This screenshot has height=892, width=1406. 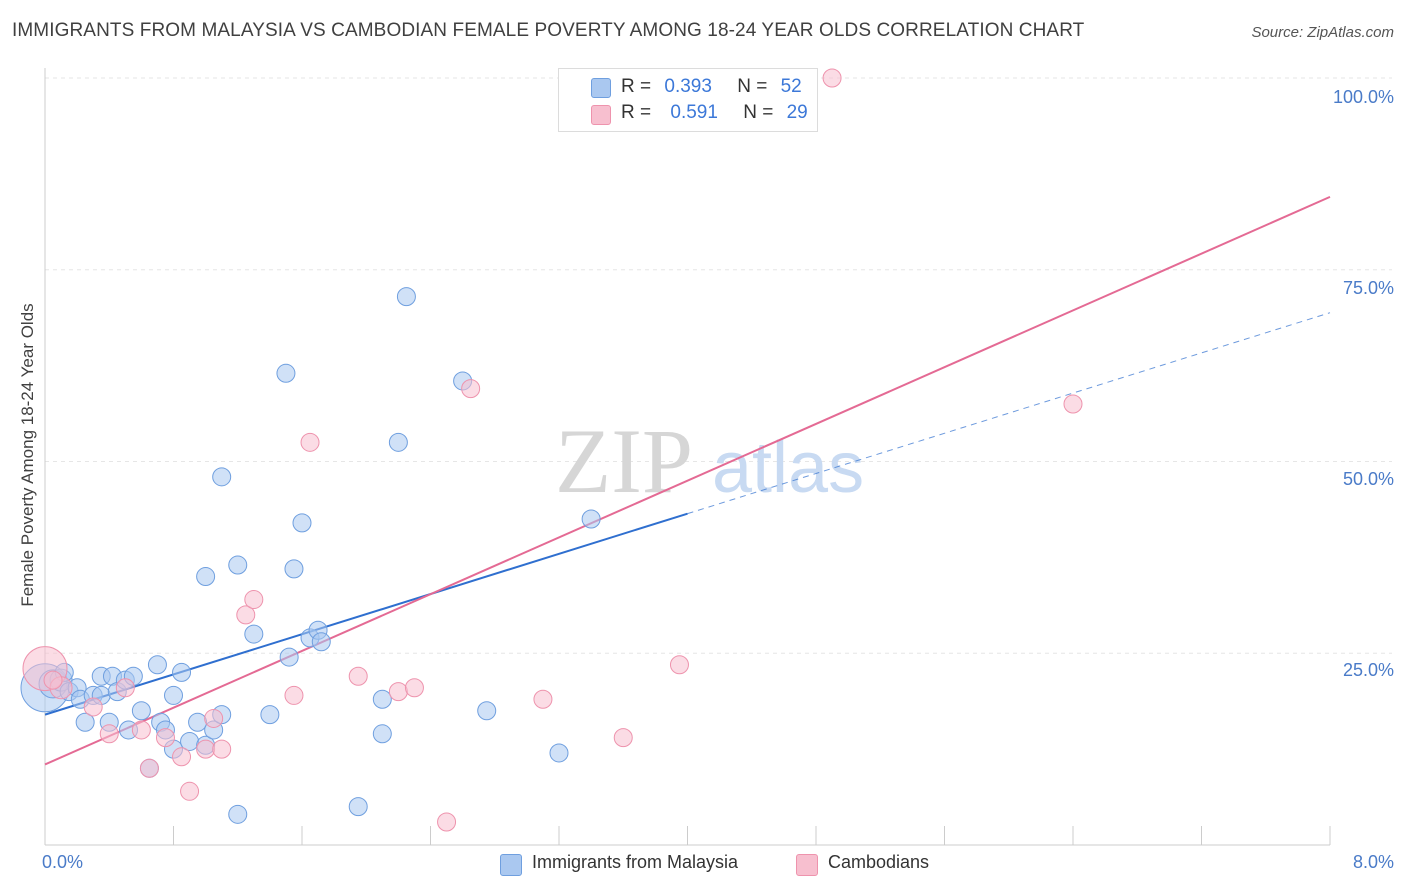 I want to click on n-value: 29, so click(x=797, y=112).